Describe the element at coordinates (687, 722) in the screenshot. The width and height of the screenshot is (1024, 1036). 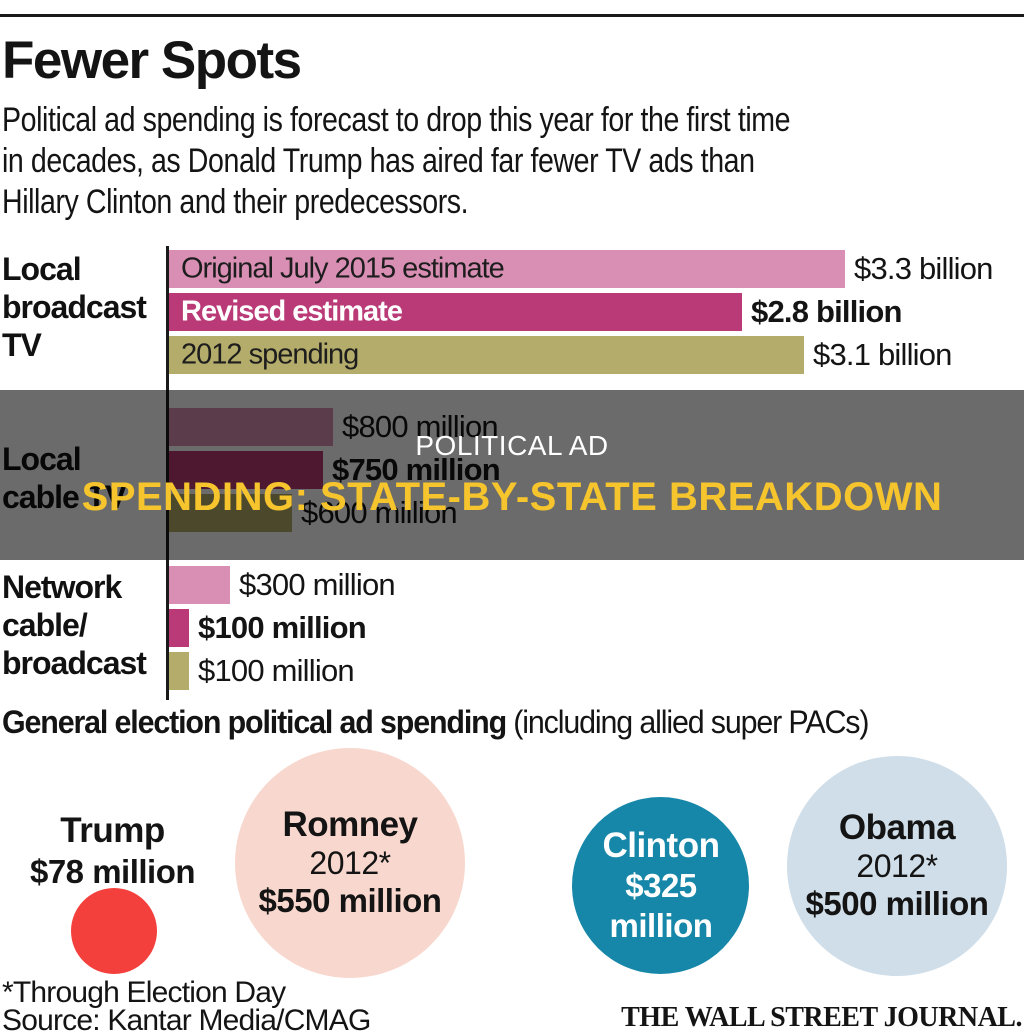
I see `bubble-section-title-regular: (including allied super PACs)` at that location.